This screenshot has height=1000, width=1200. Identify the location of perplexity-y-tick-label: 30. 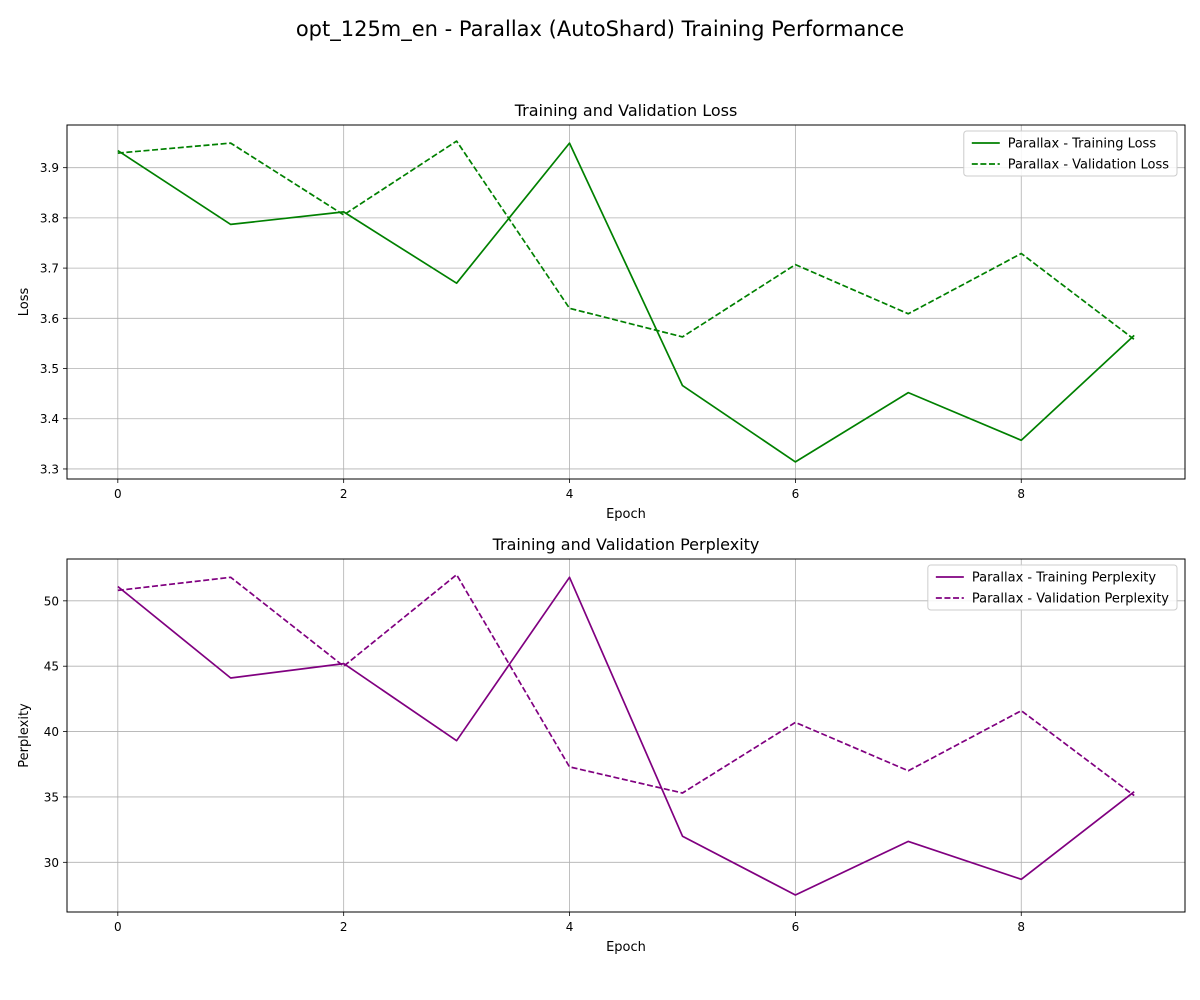
(51, 863).